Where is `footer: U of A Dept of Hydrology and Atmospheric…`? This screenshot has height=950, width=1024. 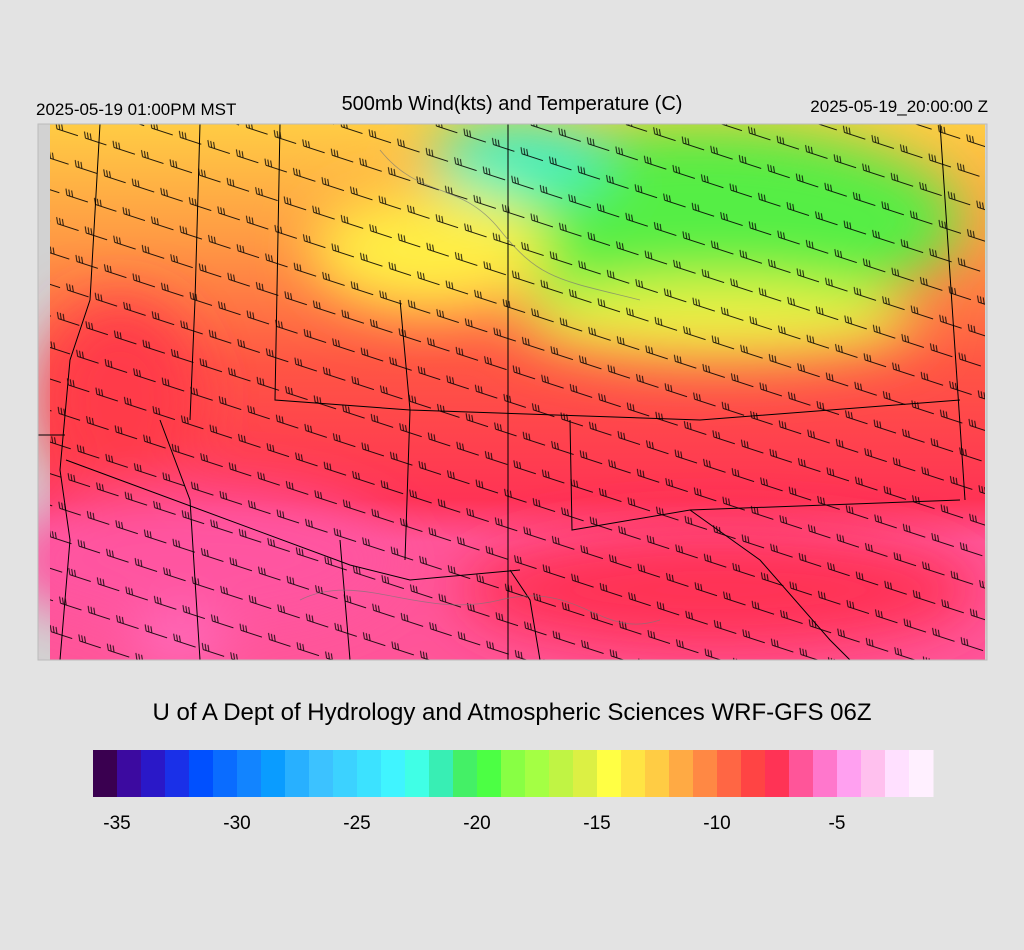
footer: U of A Dept of Hydrology and Atmospheric… is located at coordinates (512, 712).